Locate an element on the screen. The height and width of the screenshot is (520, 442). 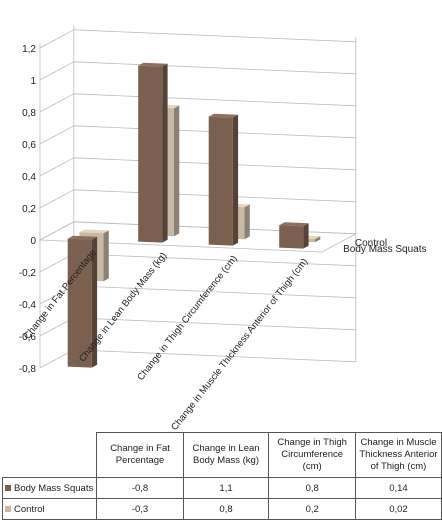
floor-outline is located at coordinates (198, 237).